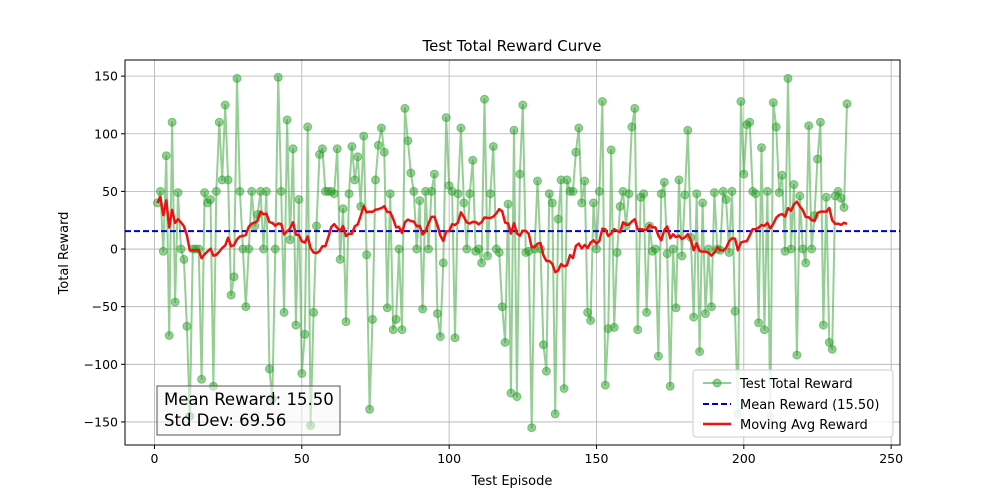  Describe the element at coordinates (796, 384) in the screenshot. I see `legend-label-total-reward: Test Total Reward` at that location.